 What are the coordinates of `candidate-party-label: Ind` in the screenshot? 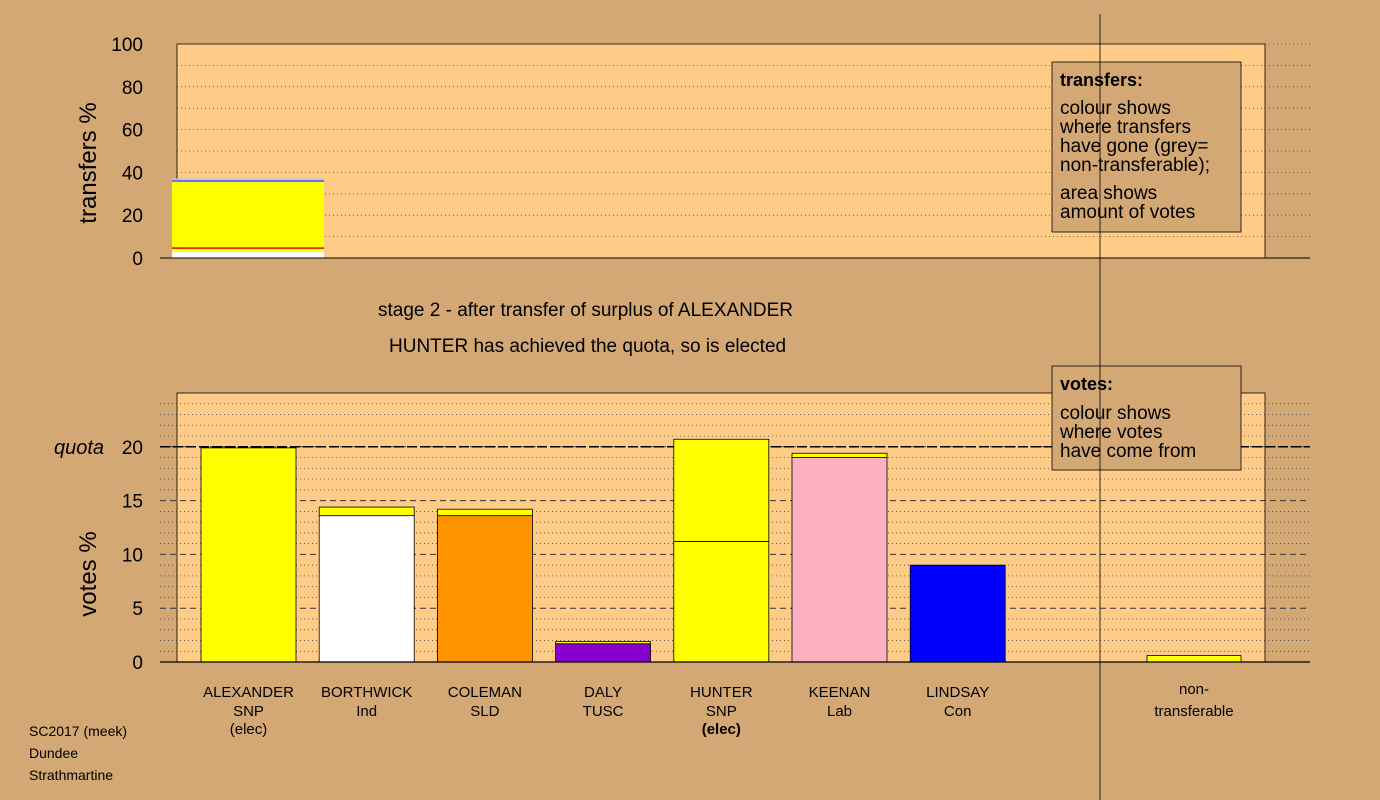 It's located at (366, 711).